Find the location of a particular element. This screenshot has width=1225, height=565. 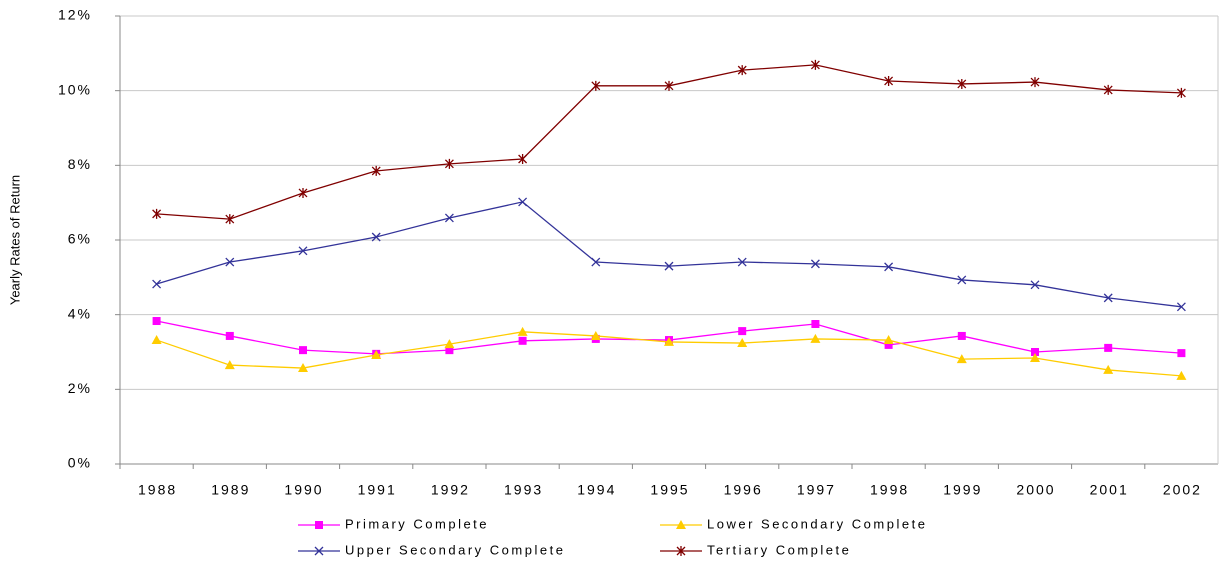

y-tick-label: 2% is located at coordinates (80, 388).